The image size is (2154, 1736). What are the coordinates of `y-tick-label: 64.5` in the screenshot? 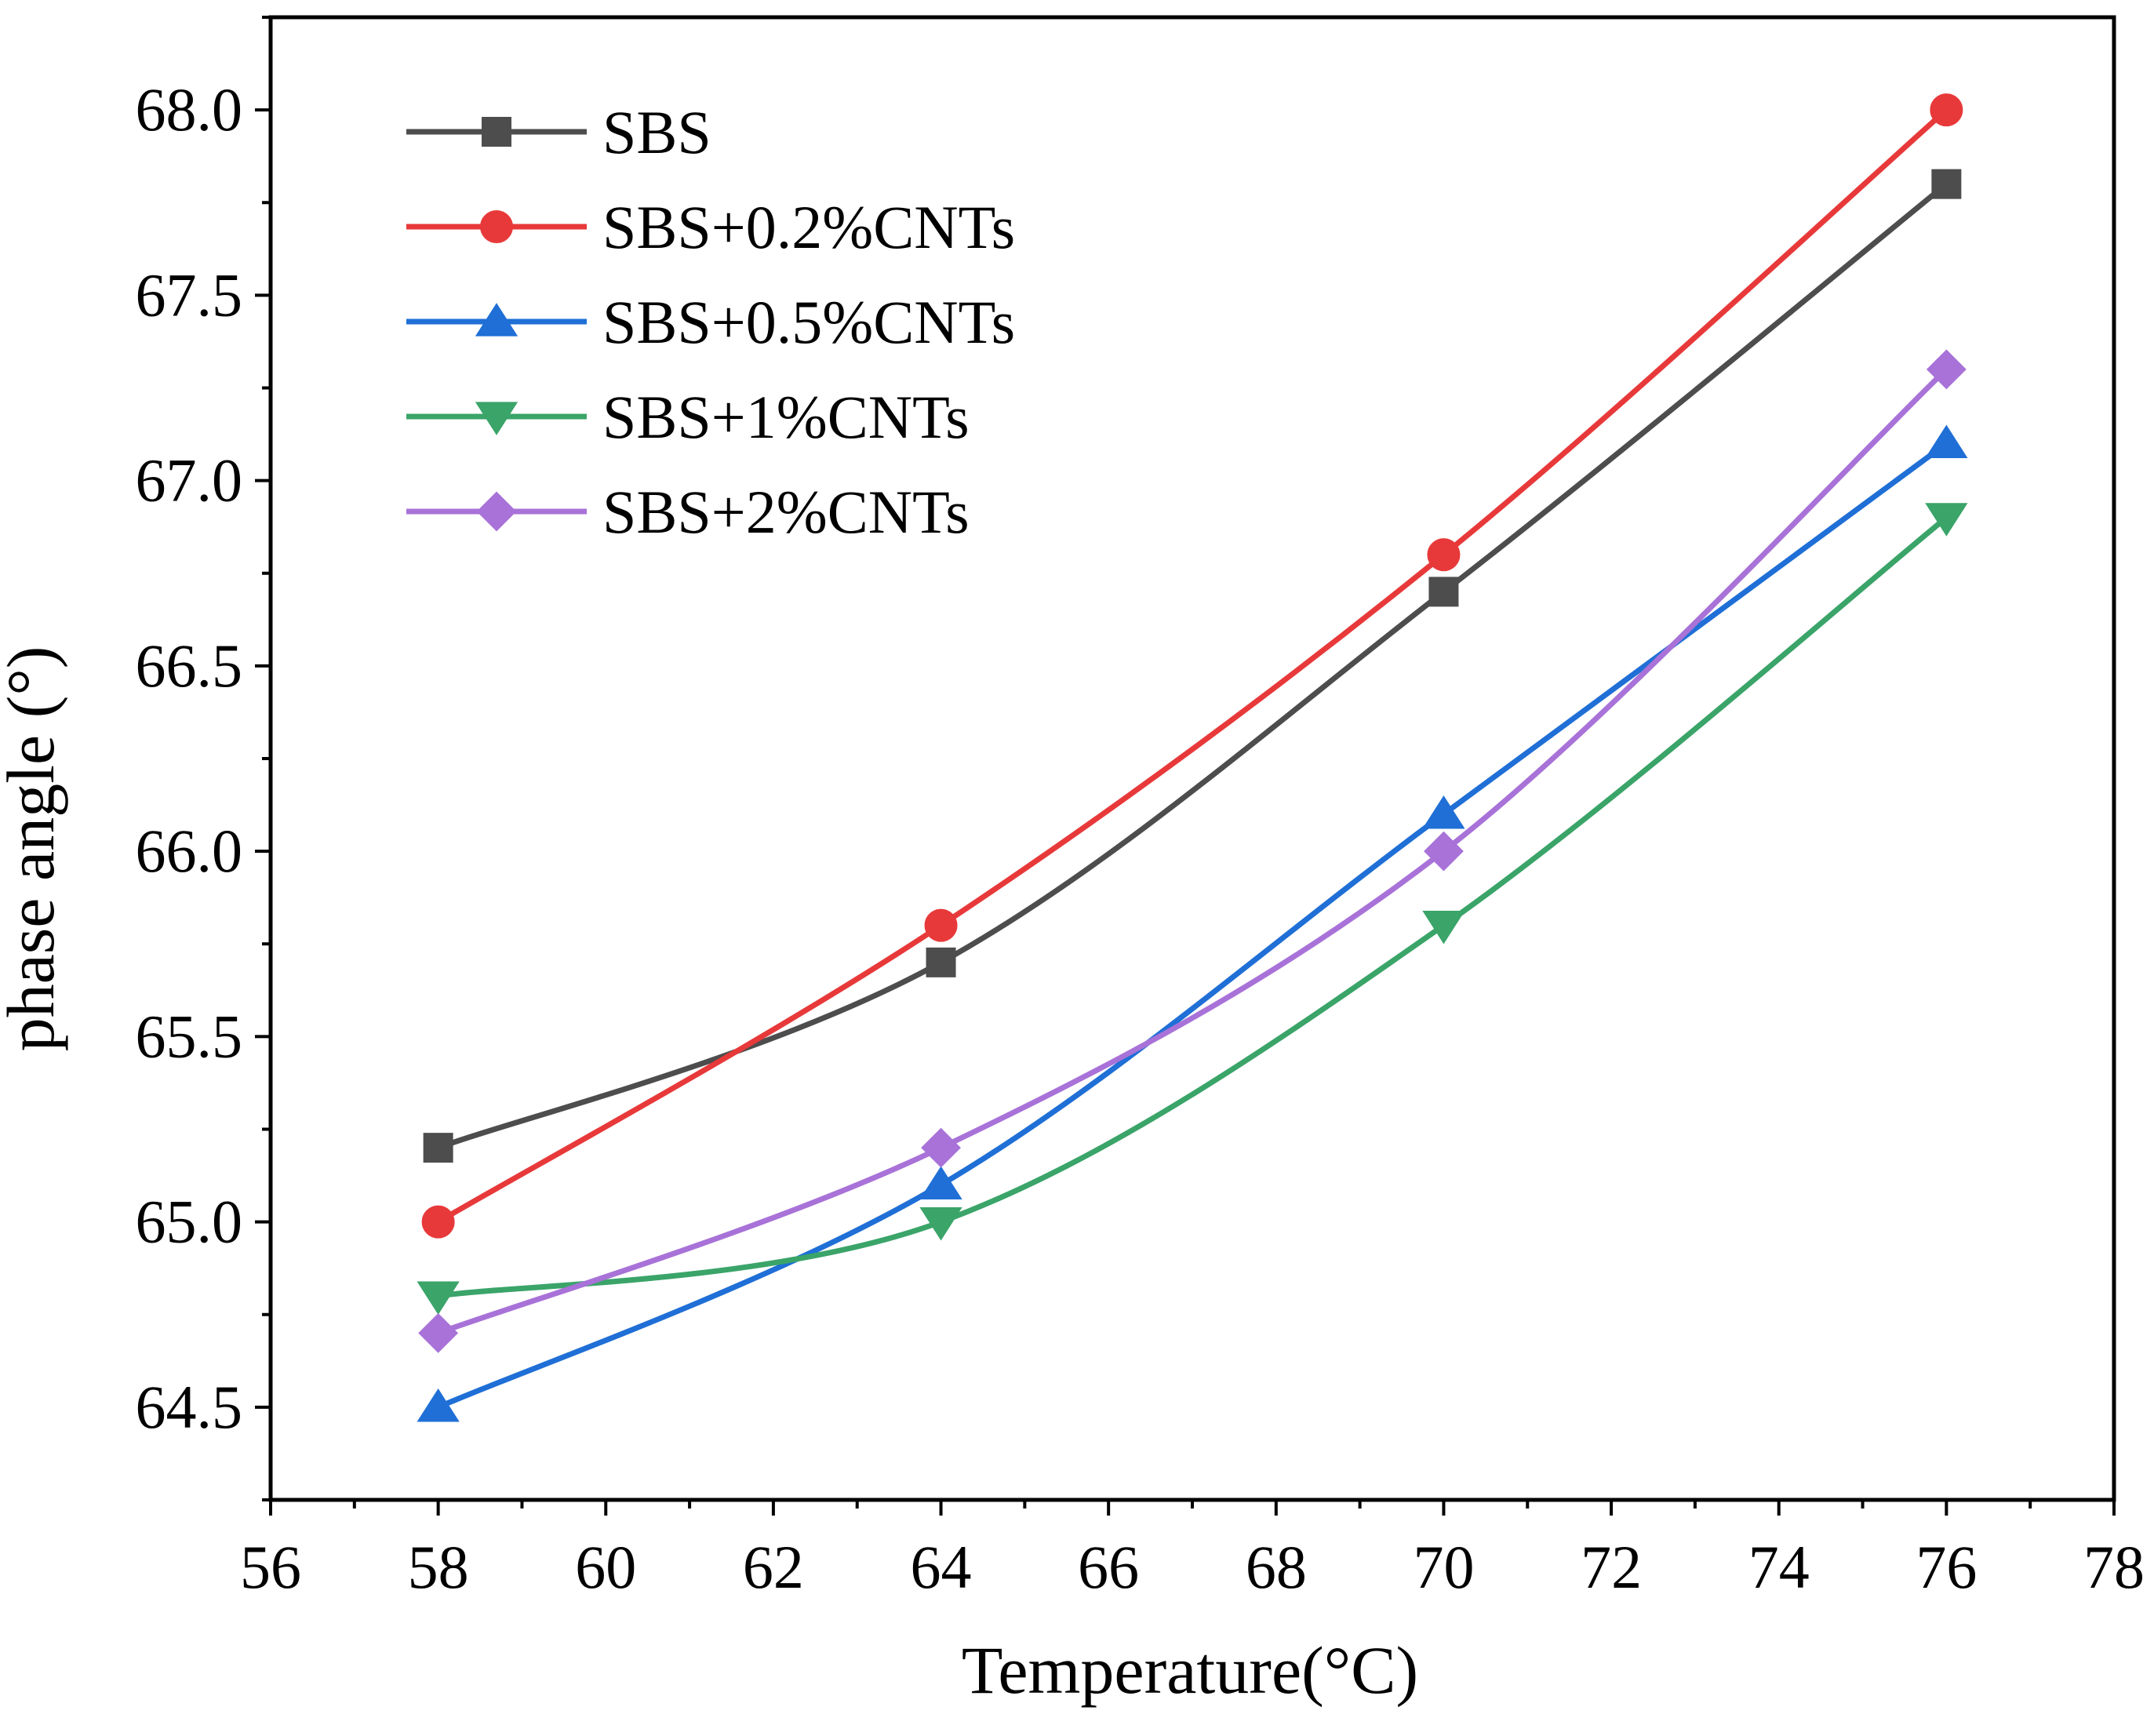 It's located at (189, 1407).